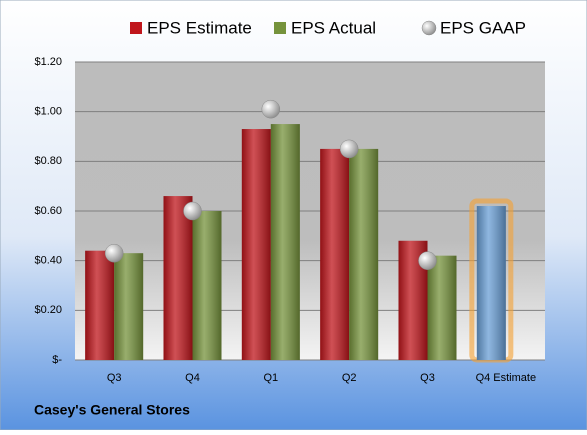 The height and width of the screenshot is (435, 587). Describe the element at coordinates (192, 378) in the screenshot. I see `x-tick-label: Q4` at that location.